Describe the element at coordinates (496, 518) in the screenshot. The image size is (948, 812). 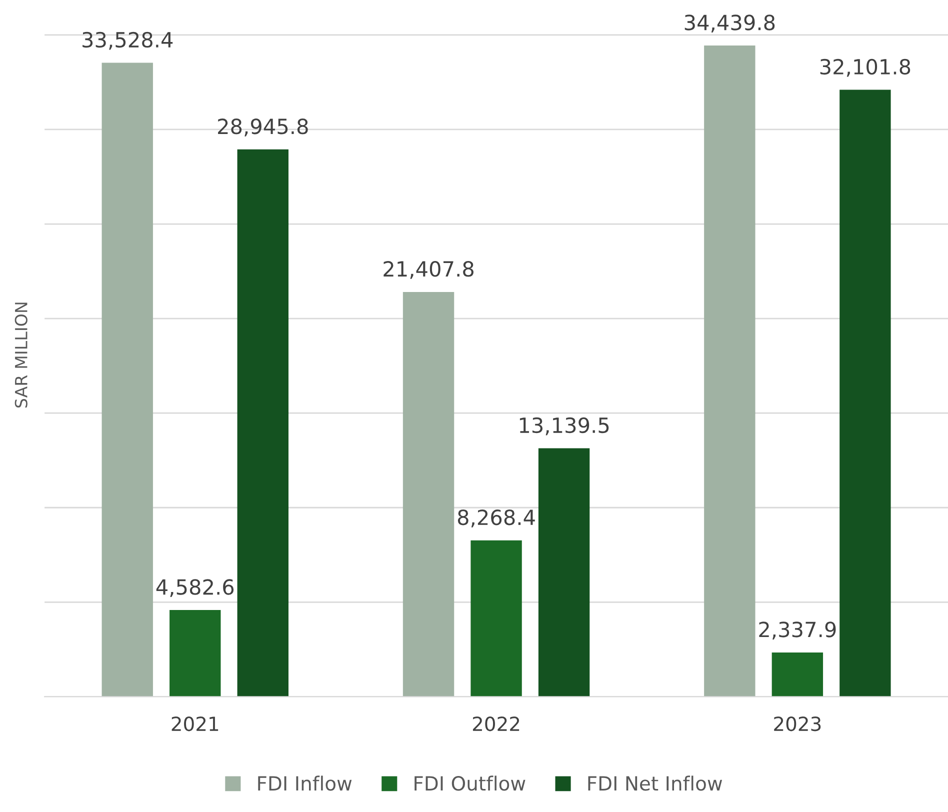
I see `data-label: 8,268.4` at that location.